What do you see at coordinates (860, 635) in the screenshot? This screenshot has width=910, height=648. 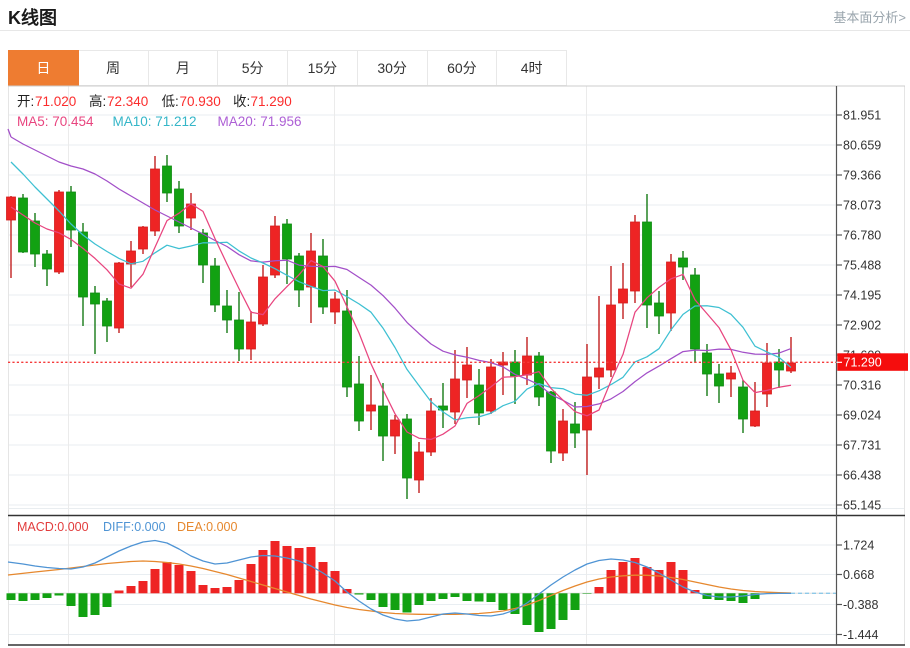 I see `svg-text: -1.444` at bounding box center [860, 635].